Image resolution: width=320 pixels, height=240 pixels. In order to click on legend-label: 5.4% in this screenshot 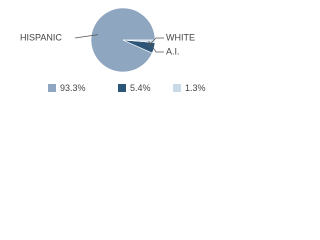, I will do `click(140, 88)`.